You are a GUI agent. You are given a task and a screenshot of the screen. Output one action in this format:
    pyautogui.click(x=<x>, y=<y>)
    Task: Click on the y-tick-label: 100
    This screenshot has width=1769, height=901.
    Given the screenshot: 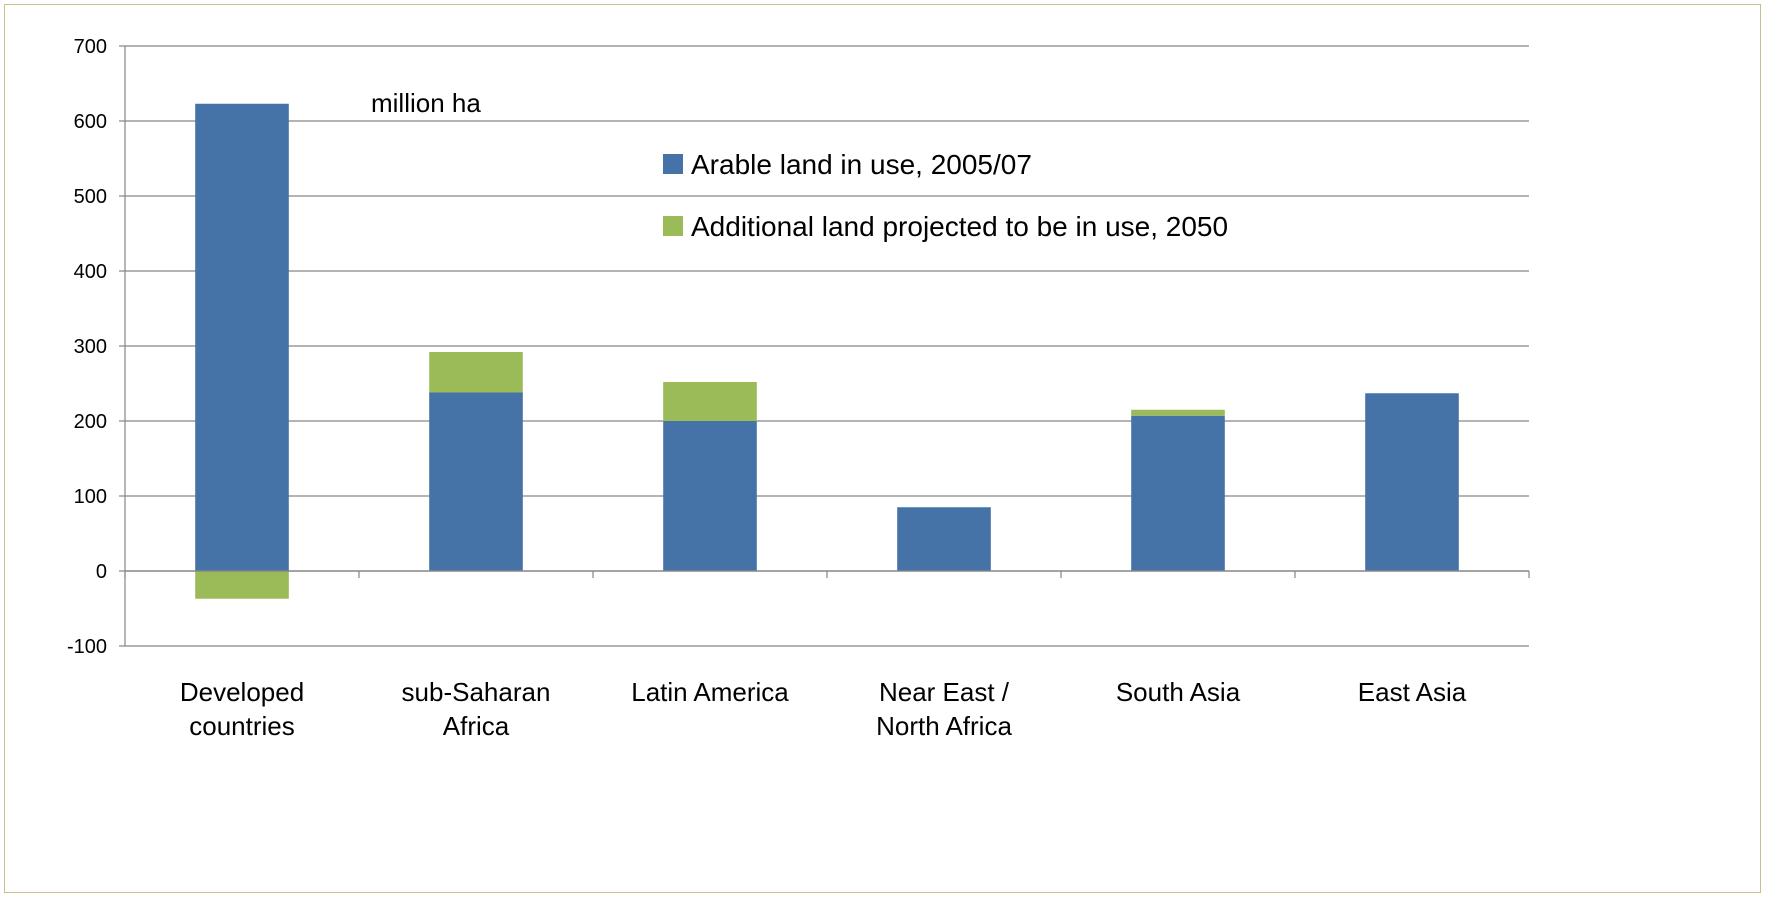 What is the action you would take?
    pyautogui.click(x=90, y=497)
    